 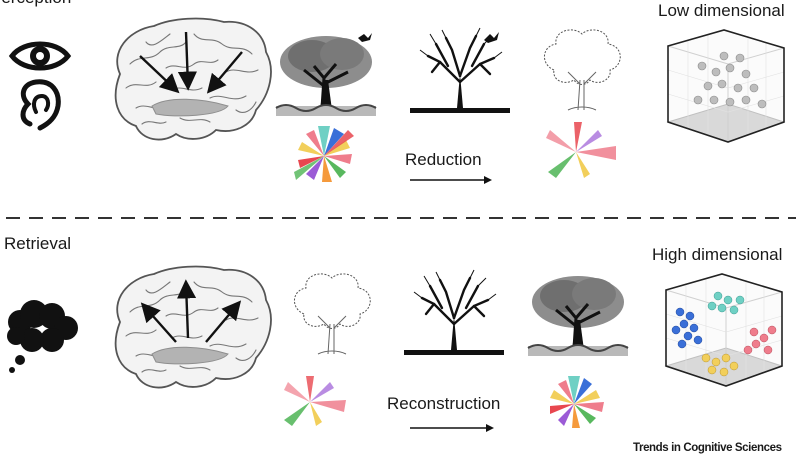 What do you see at coordinates (42, 336) in the screenshot?
I see `thought-cloud-icon` at bounding box center [42, 336].